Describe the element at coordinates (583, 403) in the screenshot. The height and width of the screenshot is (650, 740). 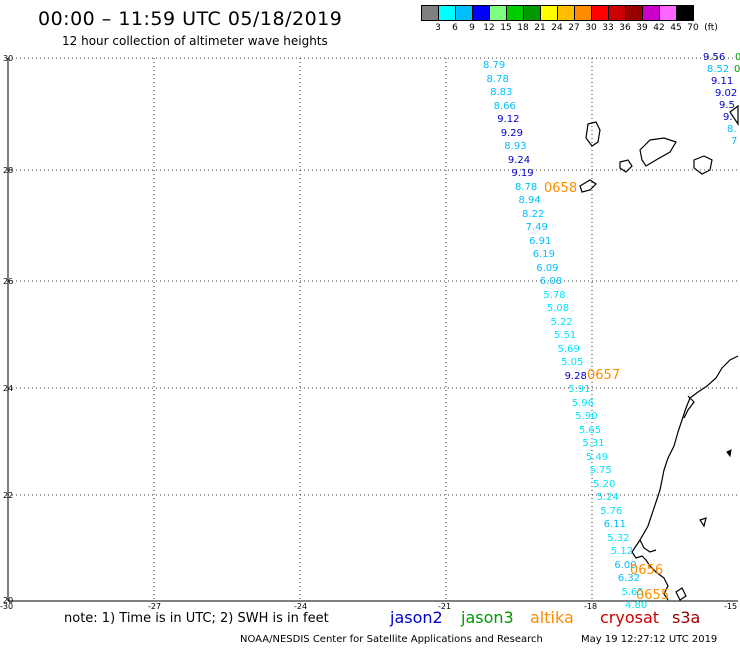
I see `wave-height-label: 5.96` at that location.